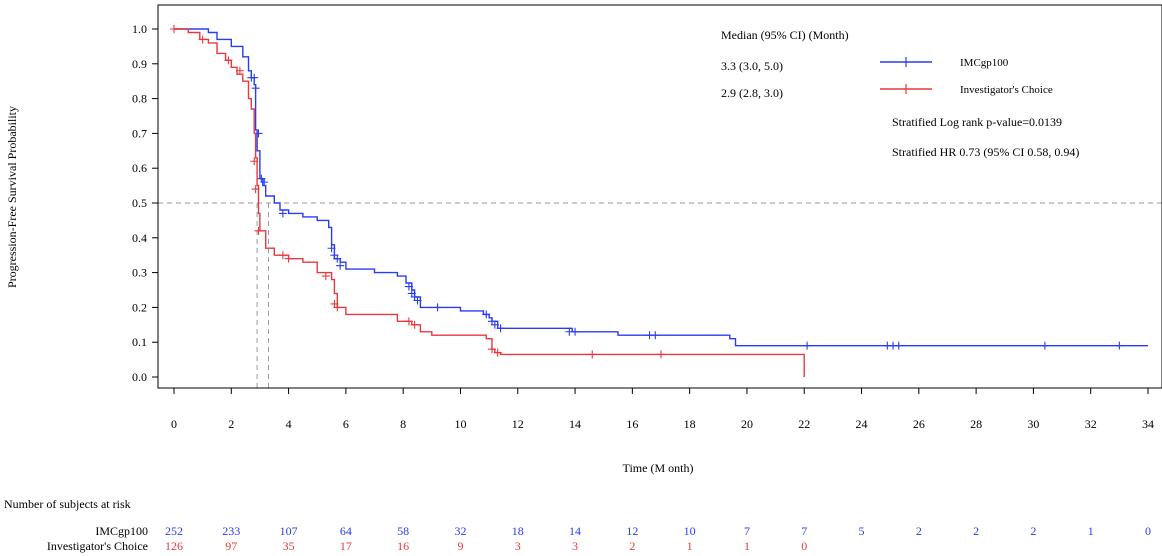 The height and width of the screenshot is (556, 1162). Describe the element at coordinates (752, 66) in the screenshot. I see `legend-median-imcgp100: 3.3 (3.0, 5.0)` at that location.